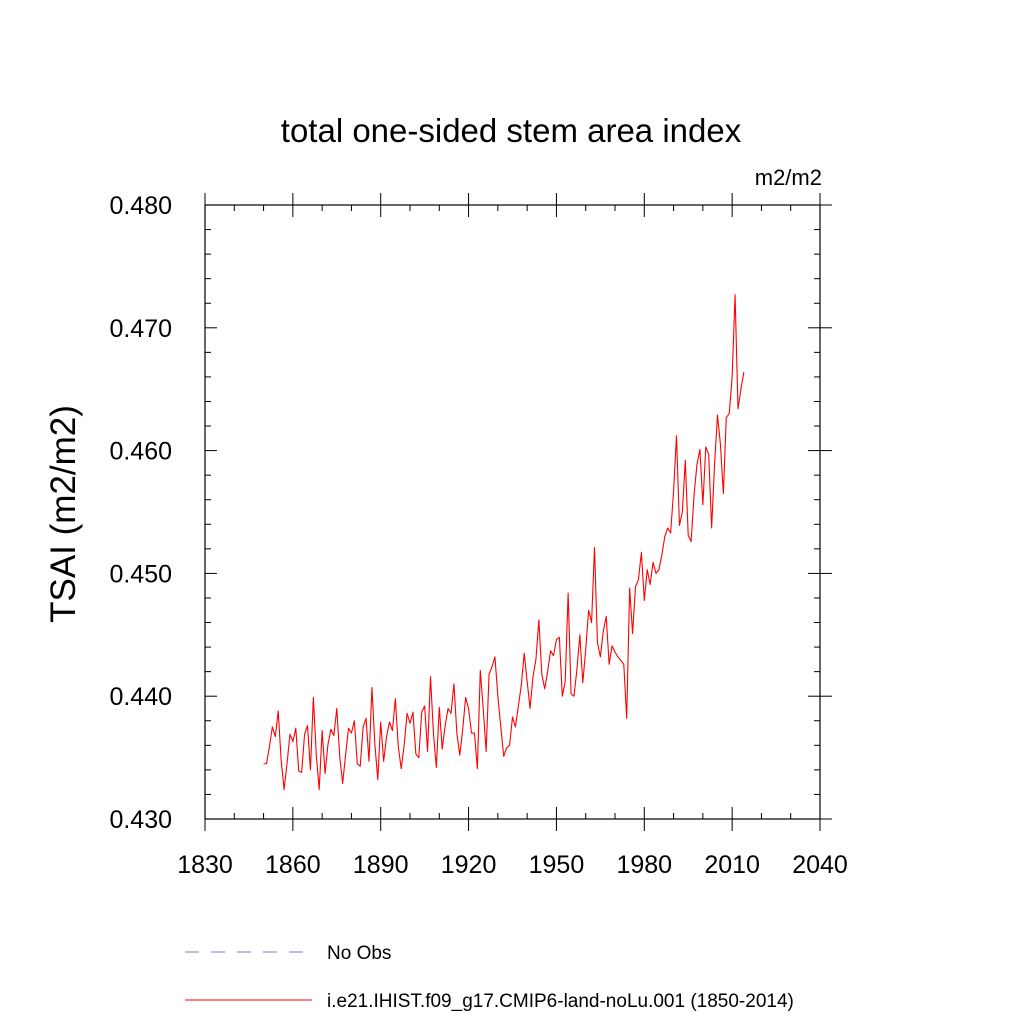 Image resolution: width=1024 pixels, height=1024 pixels. I want to click on x-tick-label: 1980, so click(644, 865).